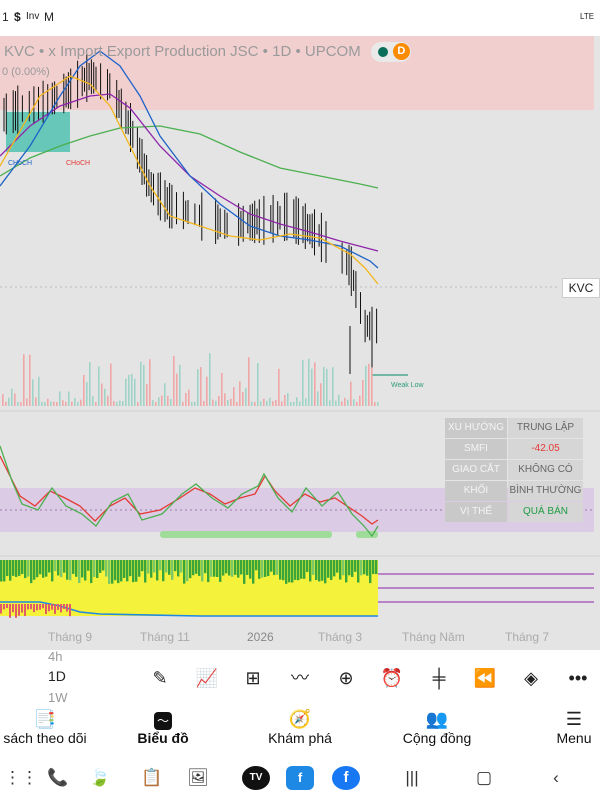 The image size is (600, 800). I want to click on compass-icon: 🧭, so click(300, 719).